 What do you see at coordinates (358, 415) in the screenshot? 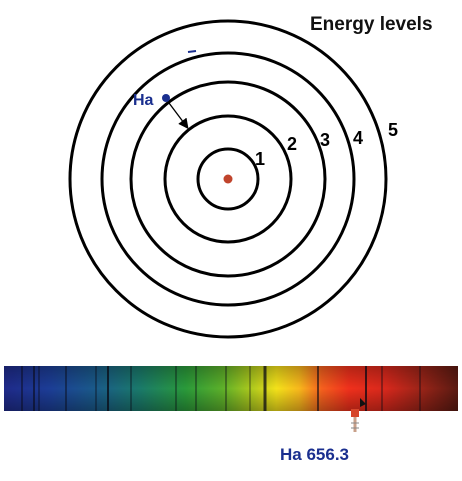
I see `ha-marker` at bounding box center [358, 415].